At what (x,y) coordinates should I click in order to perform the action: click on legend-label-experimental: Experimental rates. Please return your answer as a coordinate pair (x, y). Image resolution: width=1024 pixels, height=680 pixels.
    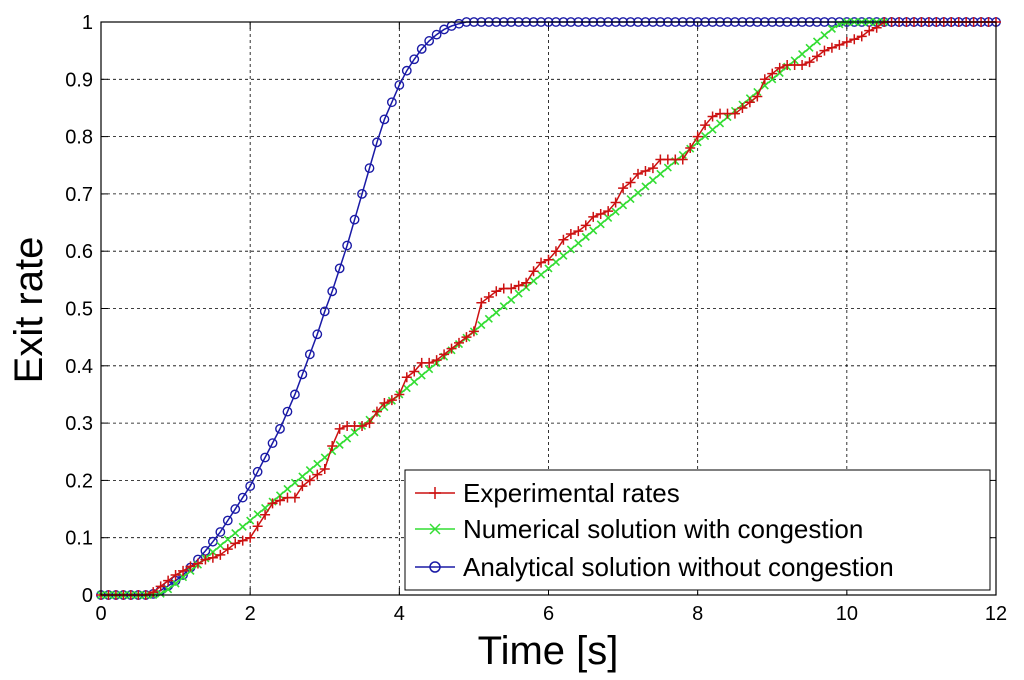
    Looking at the image, I should click on (571, 493).